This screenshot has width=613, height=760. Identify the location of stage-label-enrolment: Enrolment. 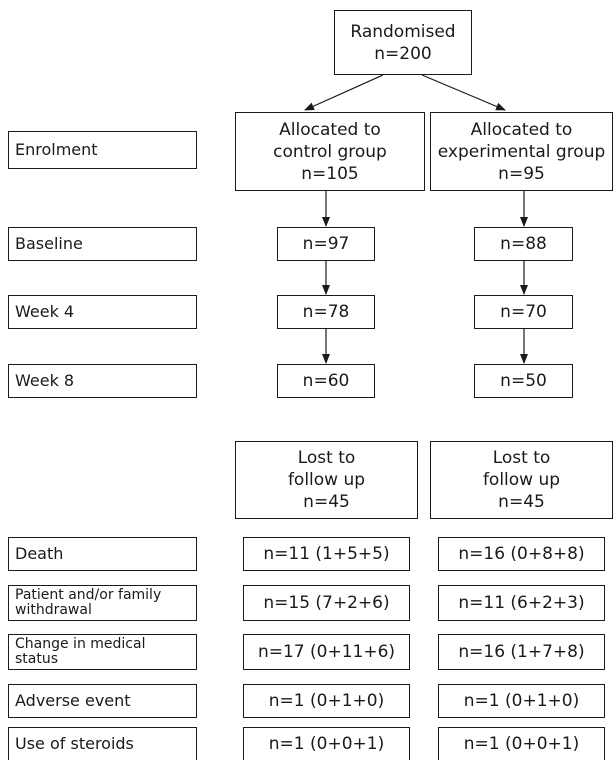
(102, 150).